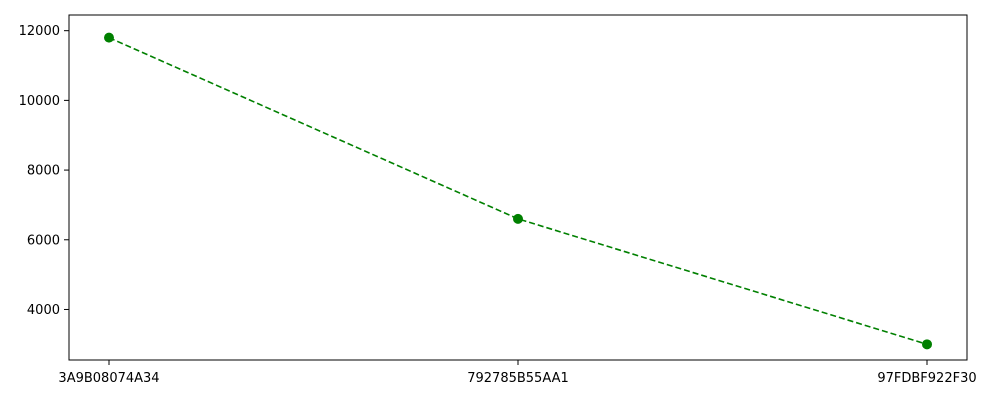 Image resolution: width=1000 pixels, height=400 pixels. I want to click on x-tick-label: 97FDBF922F30, so click(926, 378).